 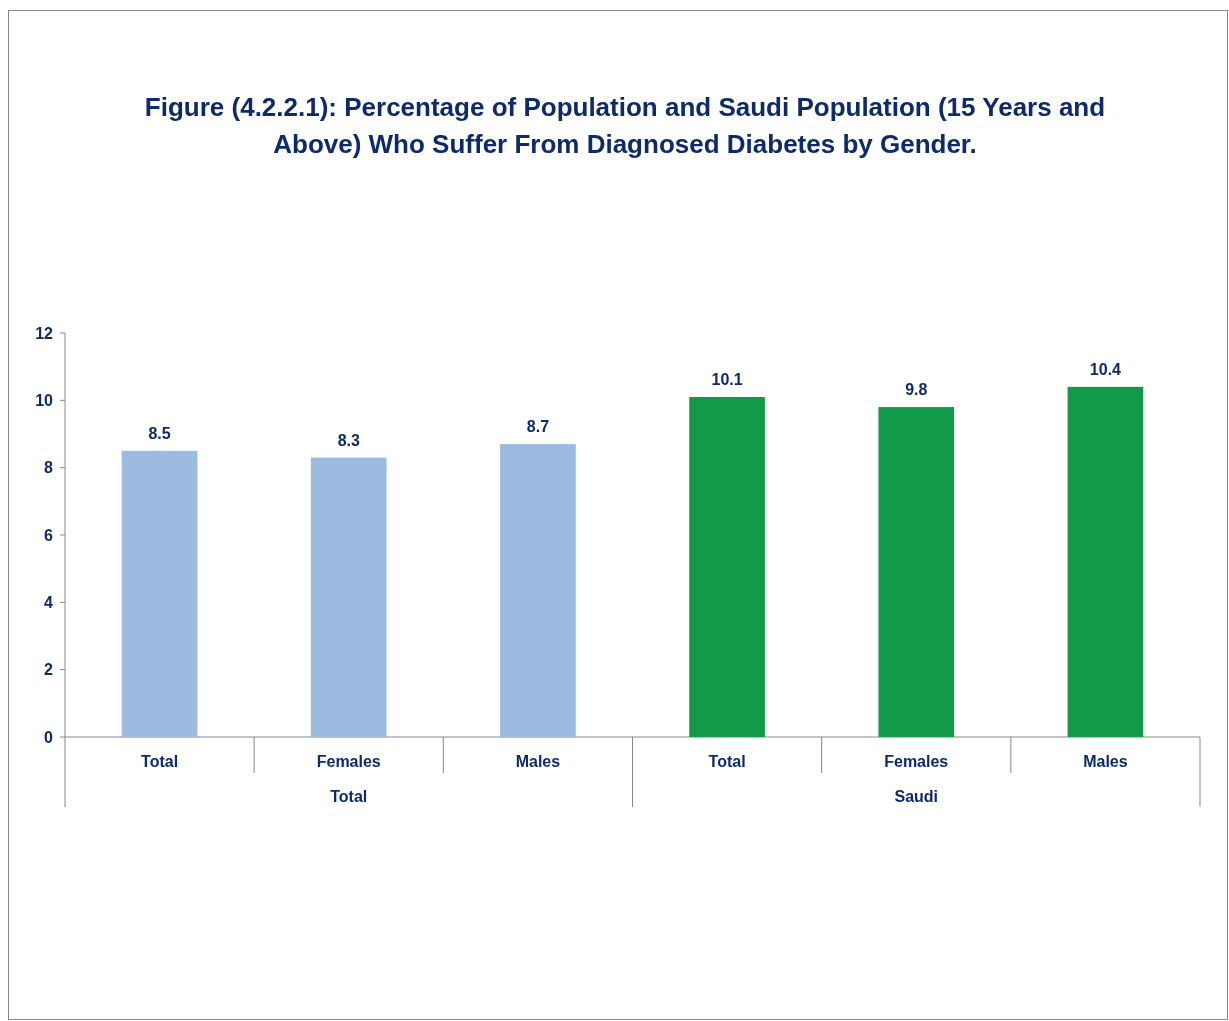 What do you see at coordinates (49, 602) in the screenshot?
I see `y-tick-label: 4` at bounding box center [49, 602].